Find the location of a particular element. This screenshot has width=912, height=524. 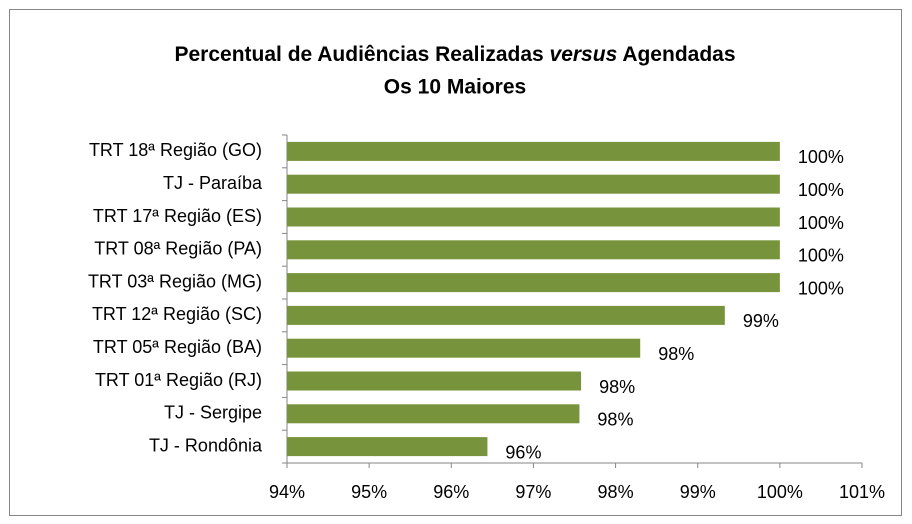

y-tick-label: TJ - Rondônia is located at coordinates (206, 445).